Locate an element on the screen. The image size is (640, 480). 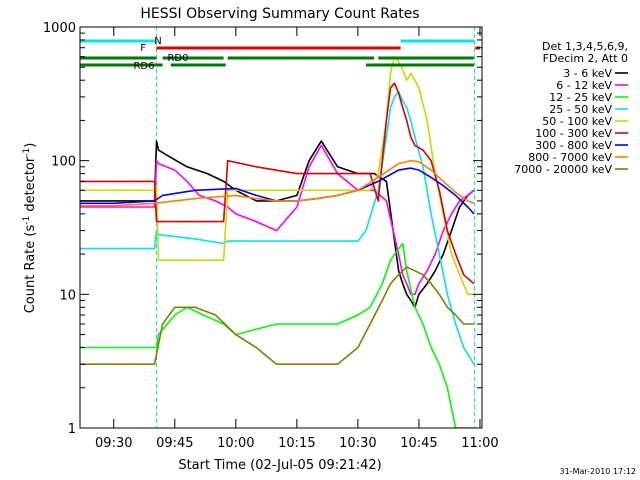
y-axis-title-main: Count Rate (s is located at coordinates (30, 269).